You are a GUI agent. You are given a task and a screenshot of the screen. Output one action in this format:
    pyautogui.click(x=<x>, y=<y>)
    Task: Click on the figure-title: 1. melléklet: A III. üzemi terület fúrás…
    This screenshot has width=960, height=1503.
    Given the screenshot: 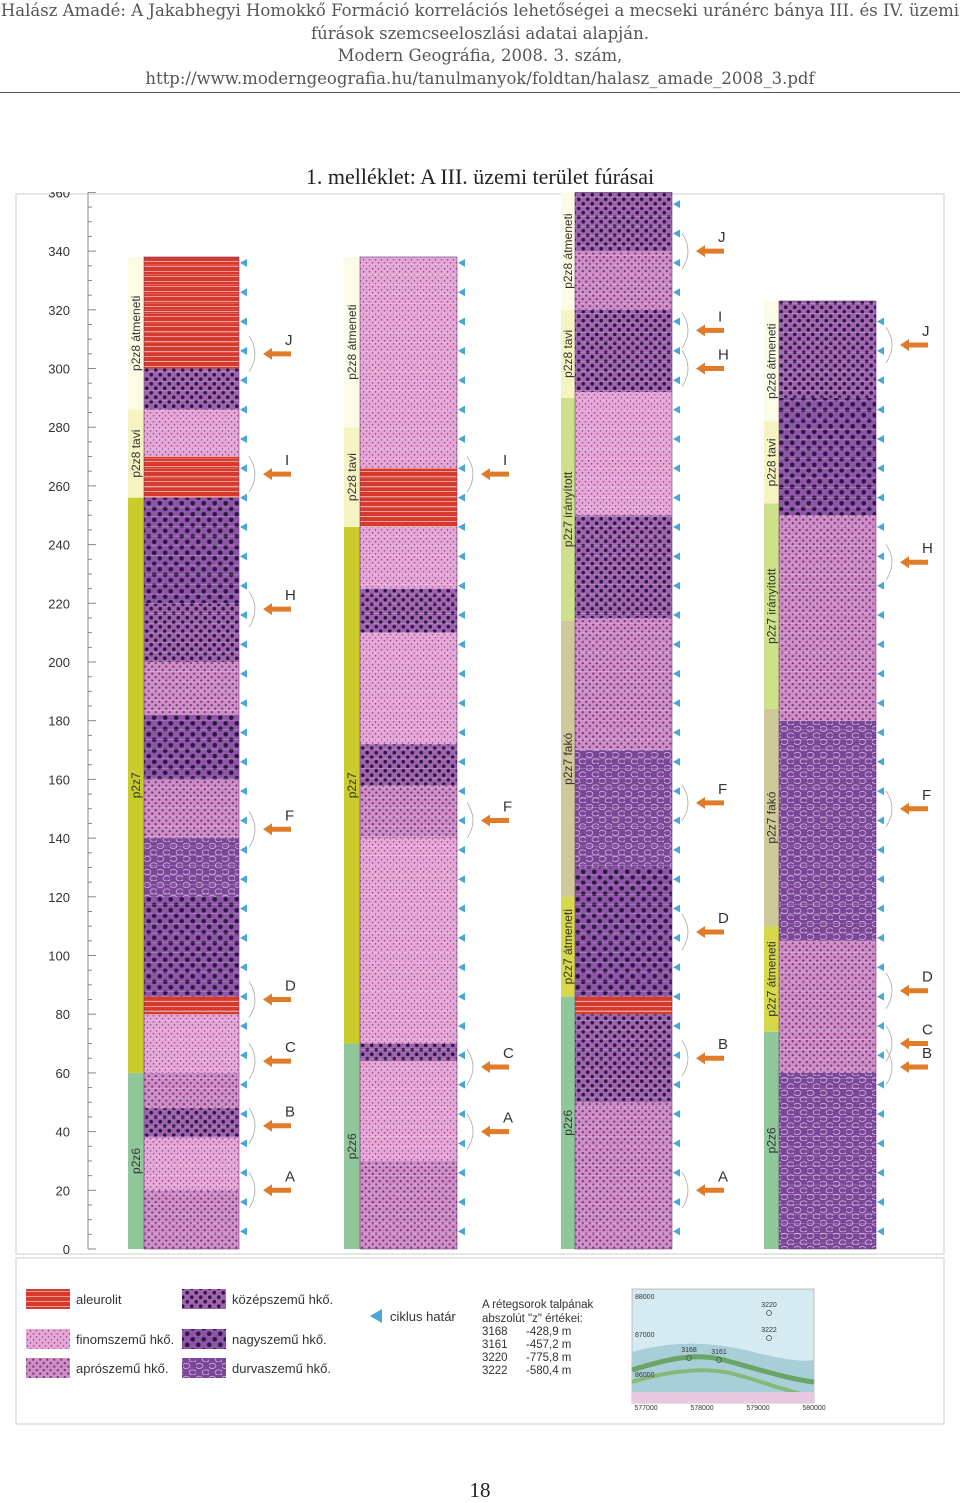 What is the action you would take?
    pyautogui.click(x=480, y=176)
    